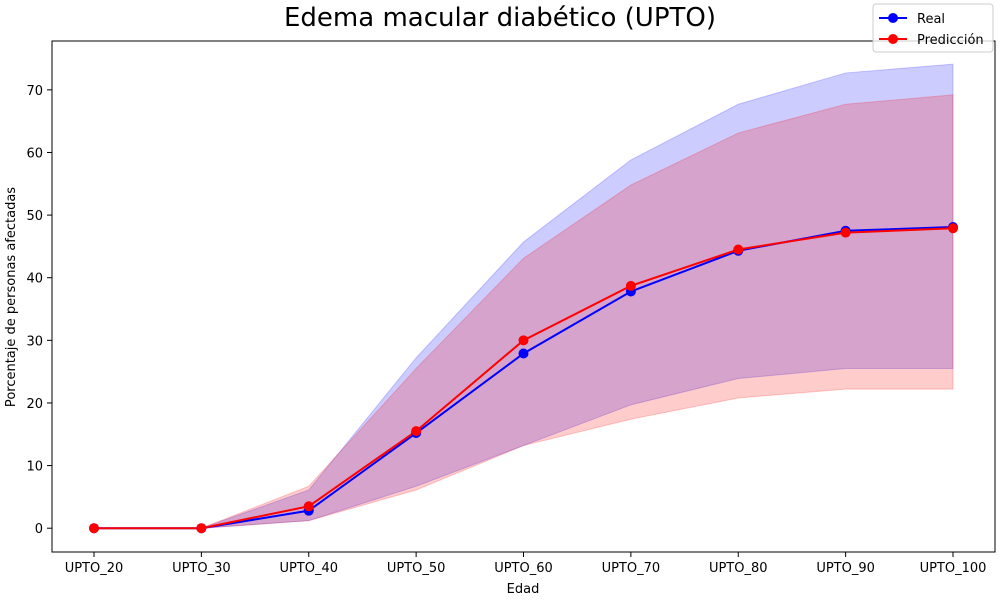 The image size is (1000, 600). Describe the element at coordinates (308, 568) in the screenshot. I see `x-tick-label: UPTO_40` at that location.